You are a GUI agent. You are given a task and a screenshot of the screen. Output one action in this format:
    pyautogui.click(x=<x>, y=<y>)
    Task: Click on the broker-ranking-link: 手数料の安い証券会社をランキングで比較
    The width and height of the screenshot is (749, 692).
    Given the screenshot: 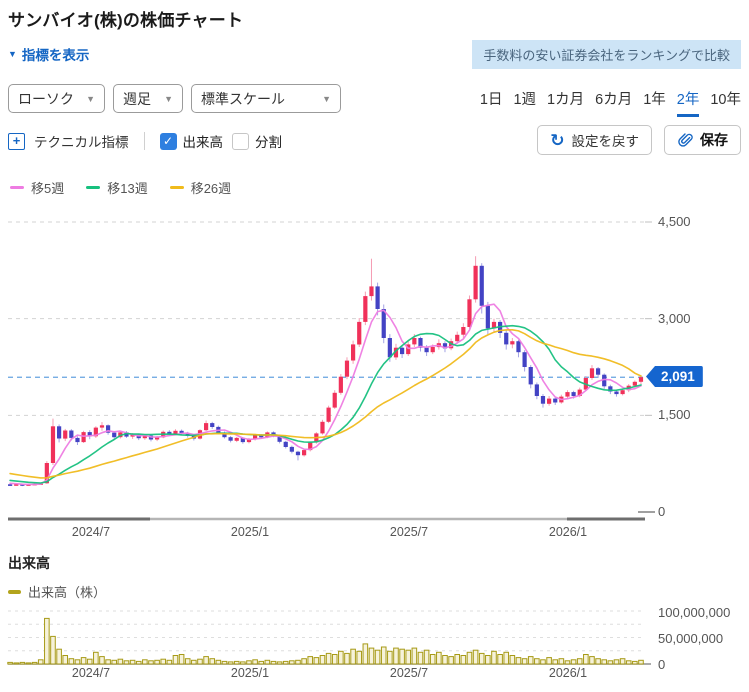 What is the action you would take?
    pyautogui.click(x=606, y=54)
    